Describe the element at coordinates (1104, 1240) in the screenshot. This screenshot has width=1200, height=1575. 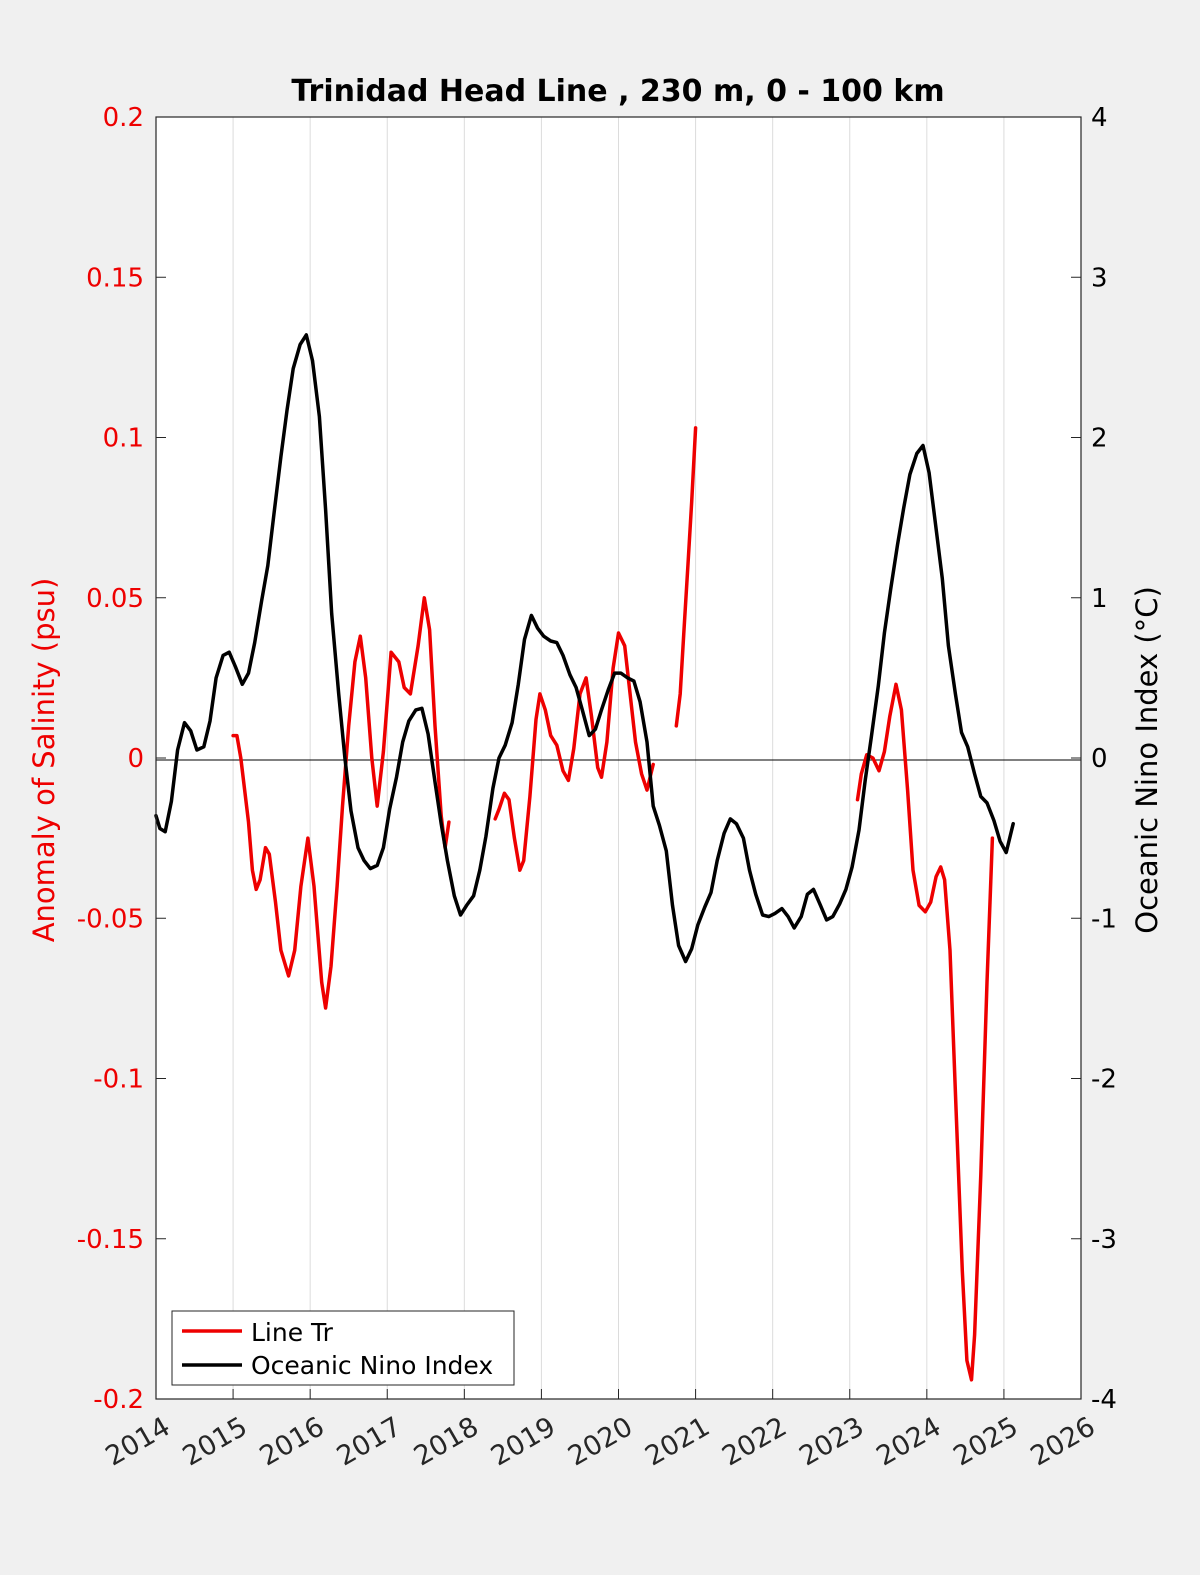
I see `y-right-tick-label: -3` at that location.